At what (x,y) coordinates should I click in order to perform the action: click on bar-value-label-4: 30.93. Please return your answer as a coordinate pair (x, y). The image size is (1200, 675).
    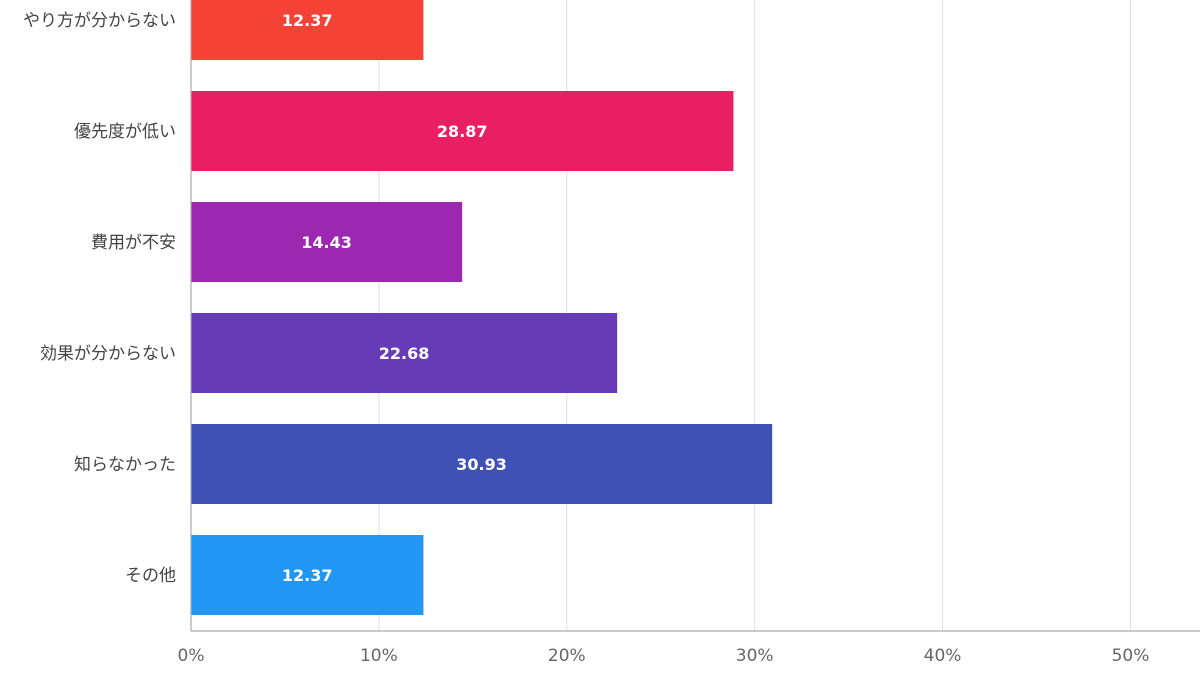
    Looking at the image, I should click on (481, 464).